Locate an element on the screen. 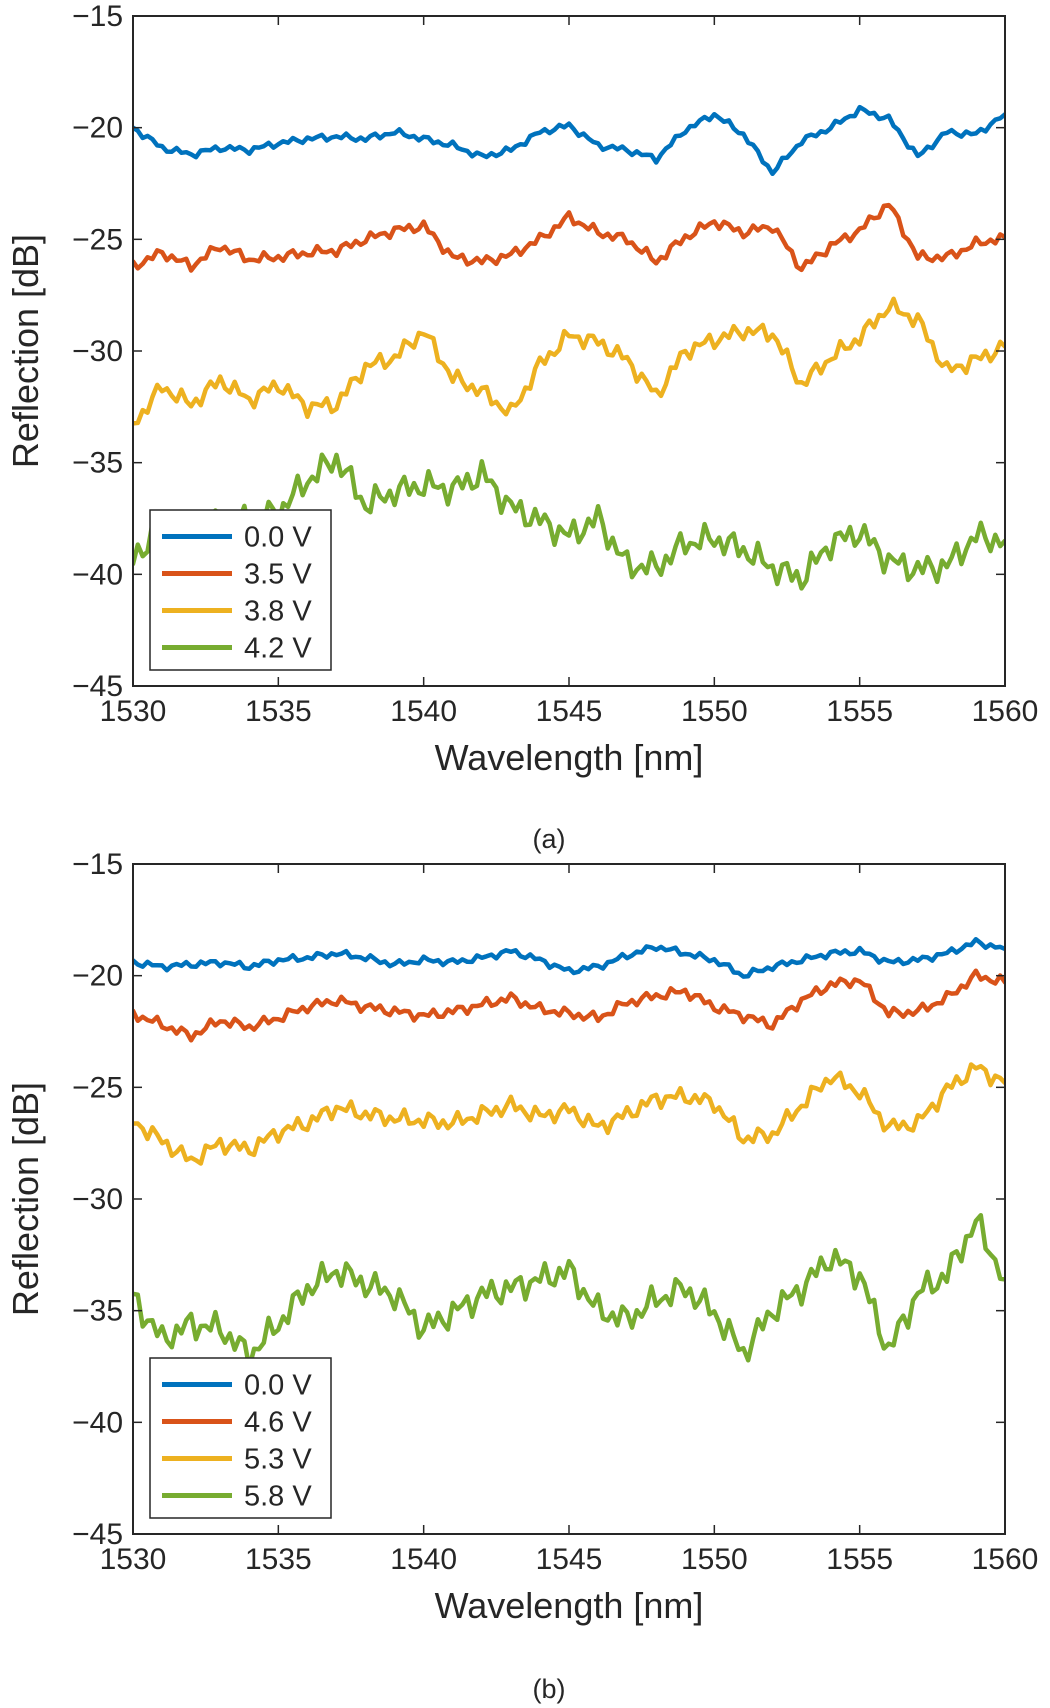  legend-label: 5.8 V is located at coordinates (278, 1497).